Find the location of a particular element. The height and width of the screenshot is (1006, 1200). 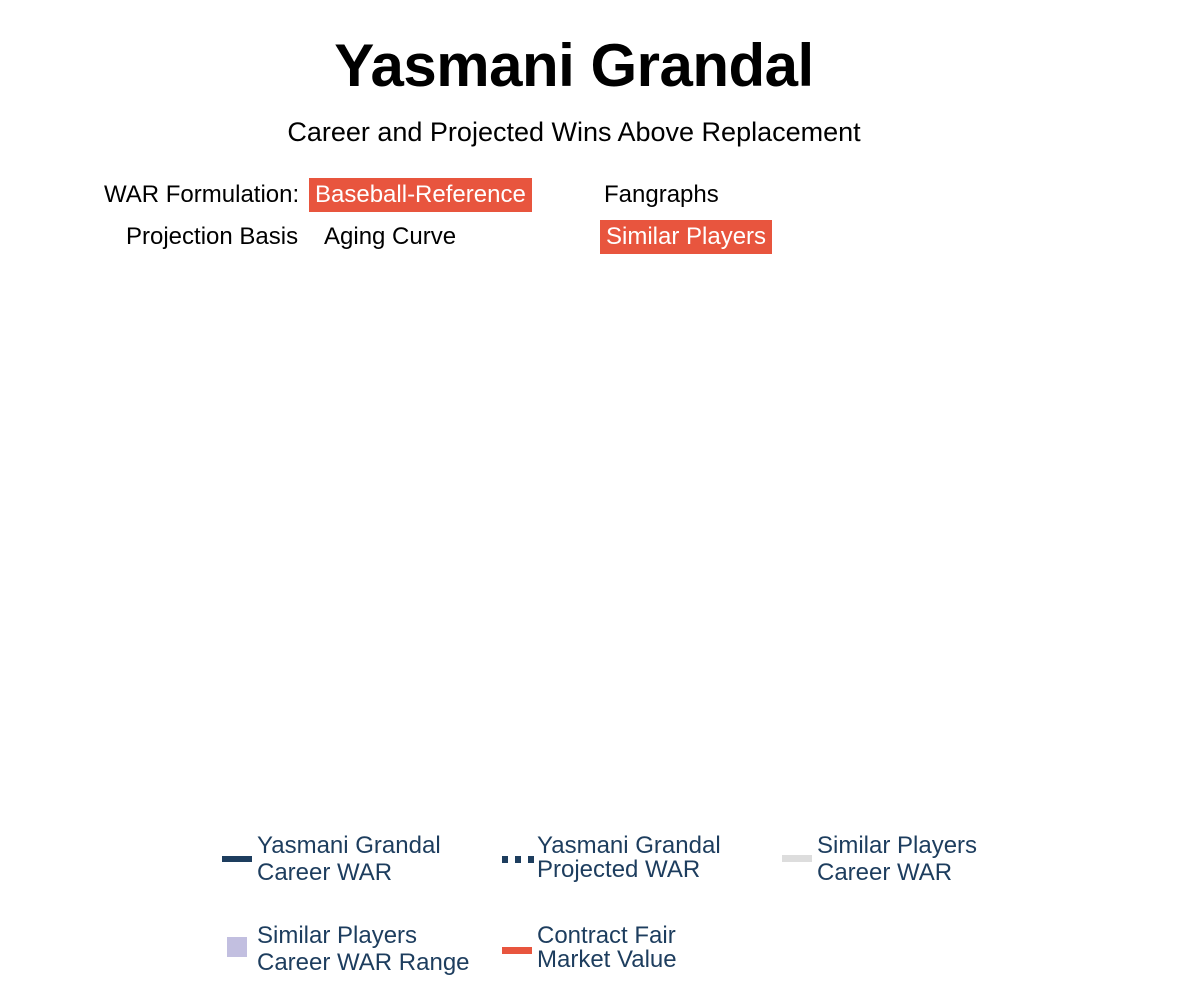

option-similar-players: Similar Players is located at coordinates (686, 237).